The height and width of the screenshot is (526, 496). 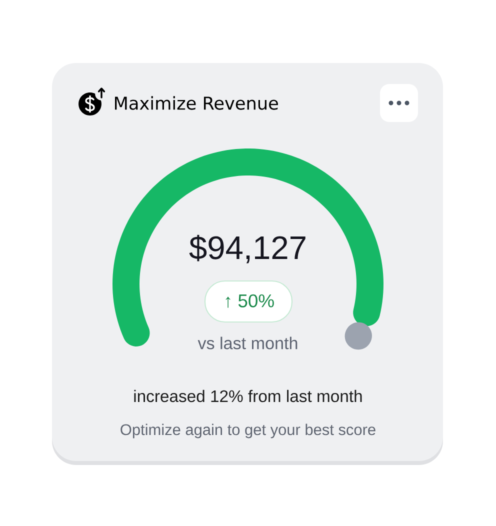 What do you see at coordinates (248, 343) in the screenshot?
I see `text: vs last month` at bounding box center [248, 343].